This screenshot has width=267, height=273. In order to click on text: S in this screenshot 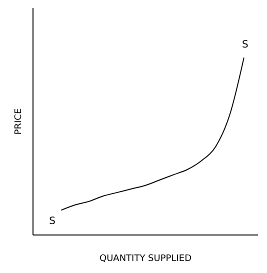, I will do `click(245, 45)`.